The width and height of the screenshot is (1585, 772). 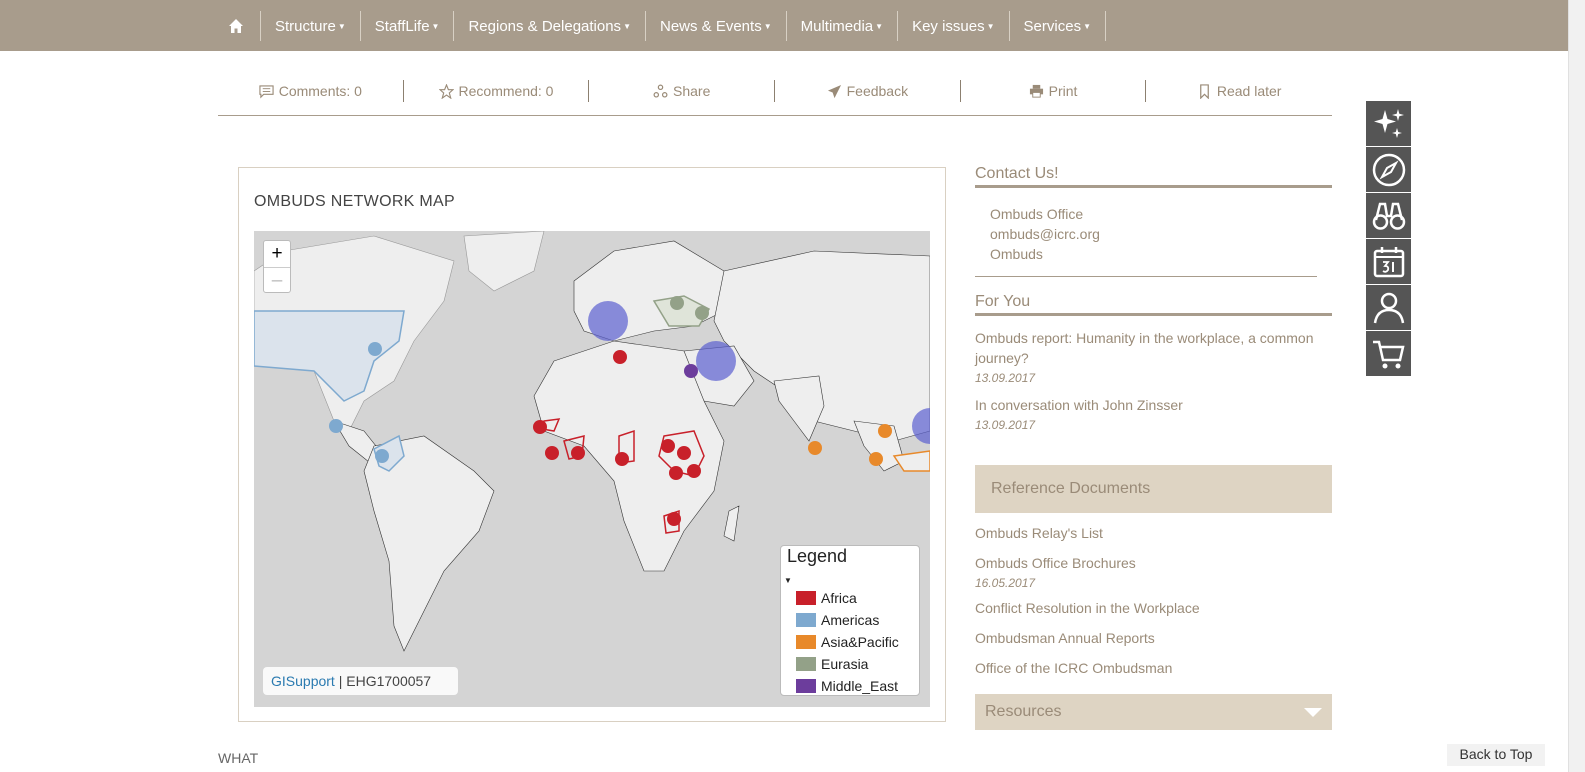 I want to click on legend-item-africa: Africa, so click(x=826, y=598).